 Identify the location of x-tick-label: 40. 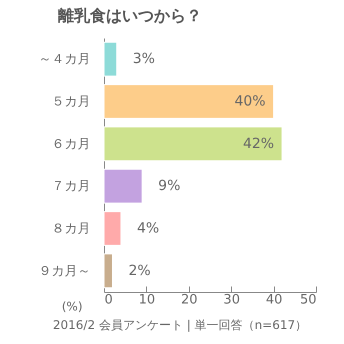
(274, 300).